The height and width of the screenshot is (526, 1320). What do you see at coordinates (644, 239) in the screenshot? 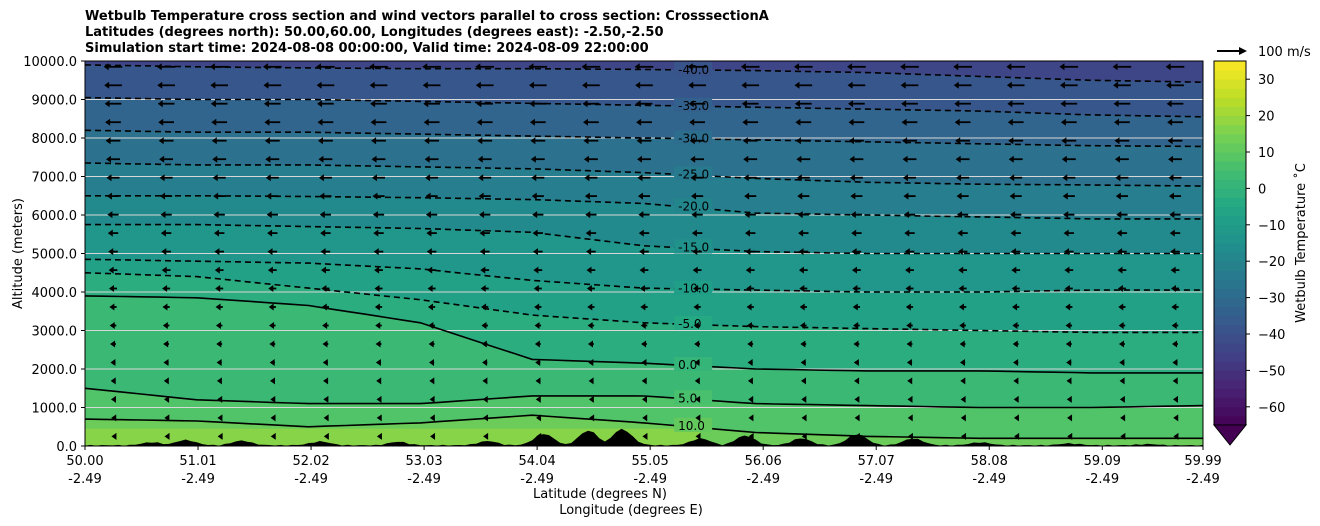
I see `contour-line--15` at bounding box center [644, 239].